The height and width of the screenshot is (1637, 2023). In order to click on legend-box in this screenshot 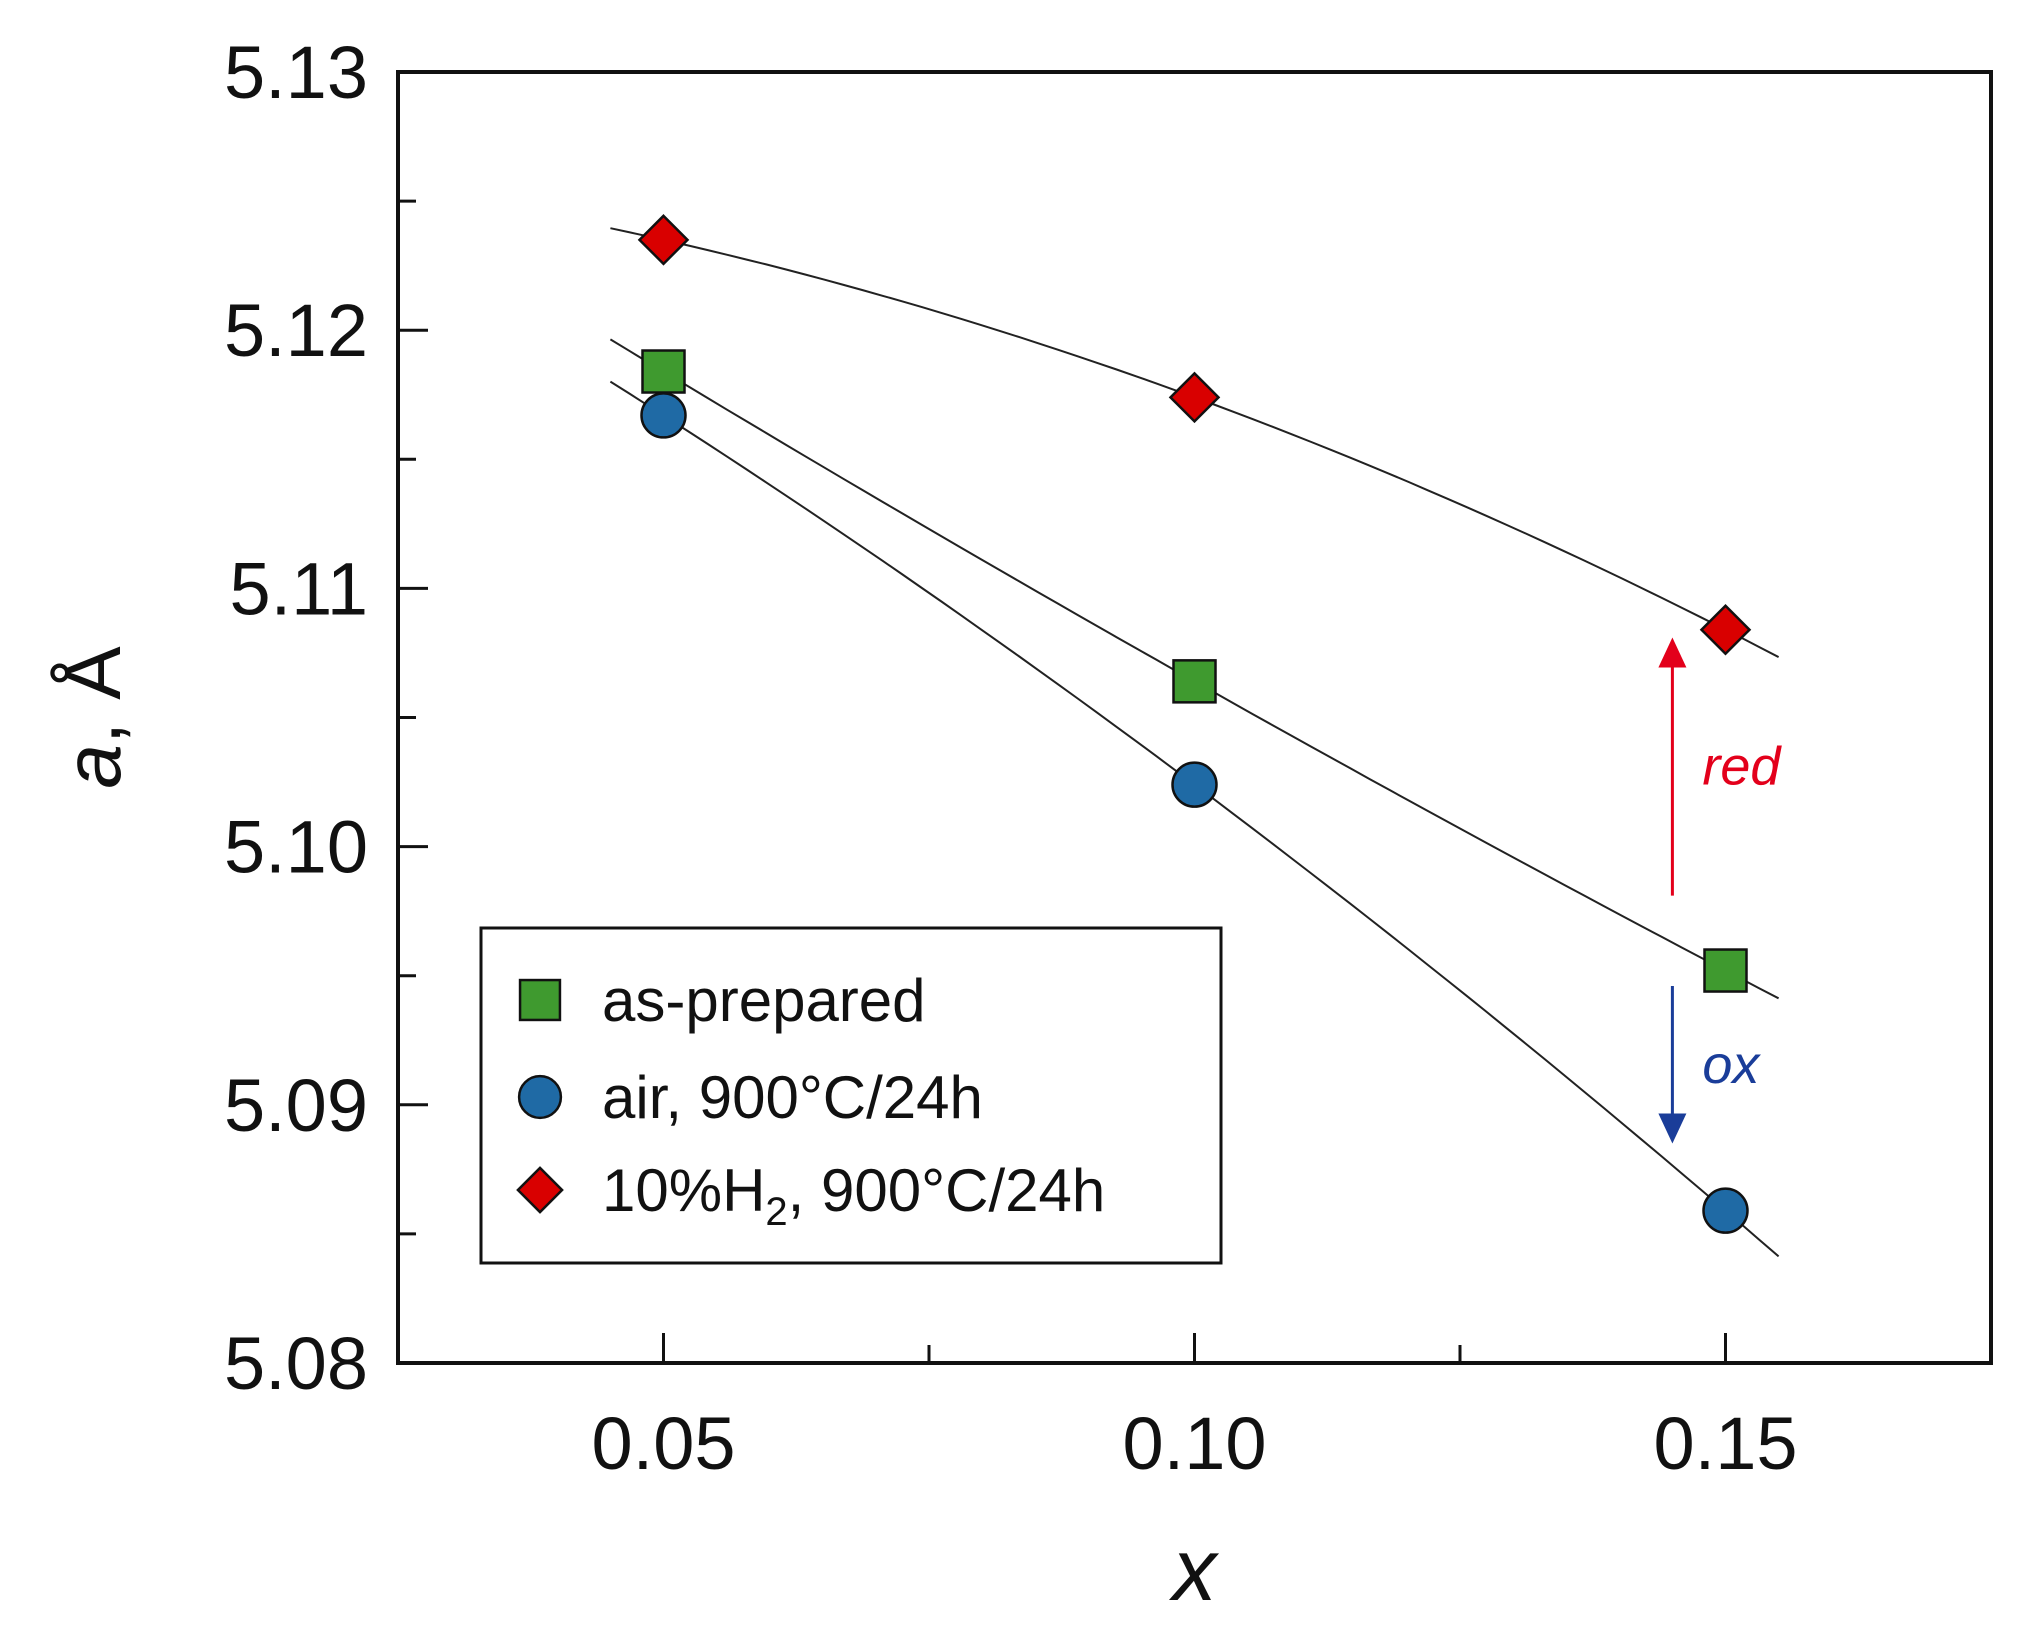, I will do `click(851, 1095)`.